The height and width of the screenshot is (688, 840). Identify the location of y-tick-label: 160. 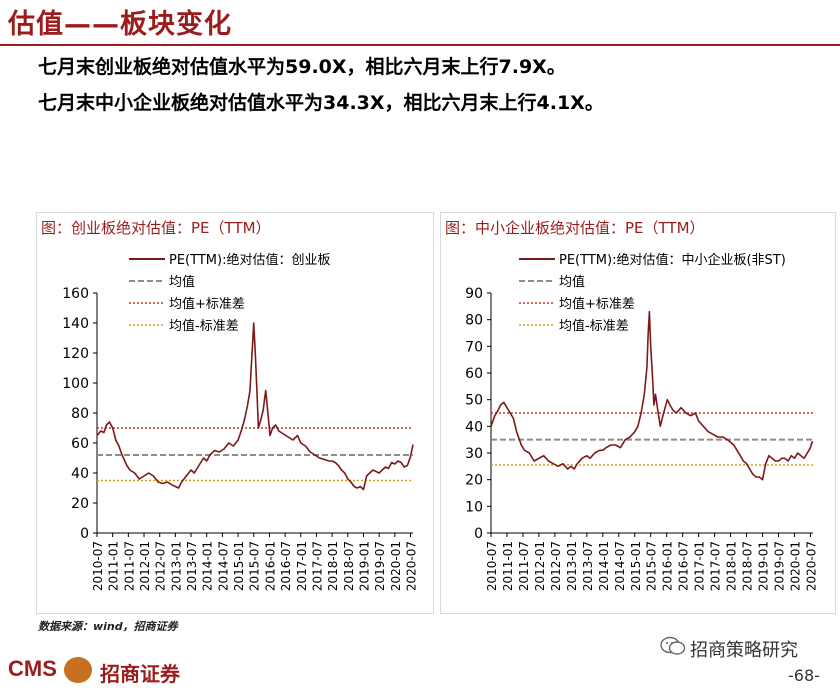
(75, 294).